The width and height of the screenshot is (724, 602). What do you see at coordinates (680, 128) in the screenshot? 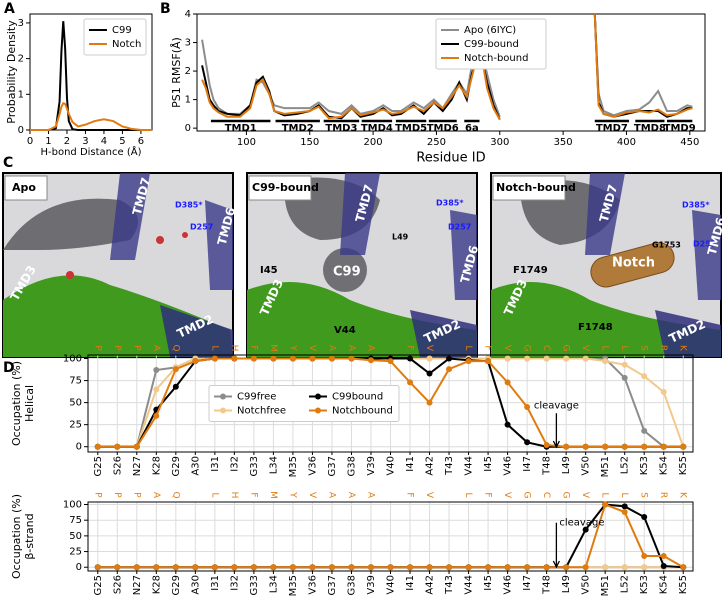
I see `region-label: TMD9` at bounding box center [680, 128].